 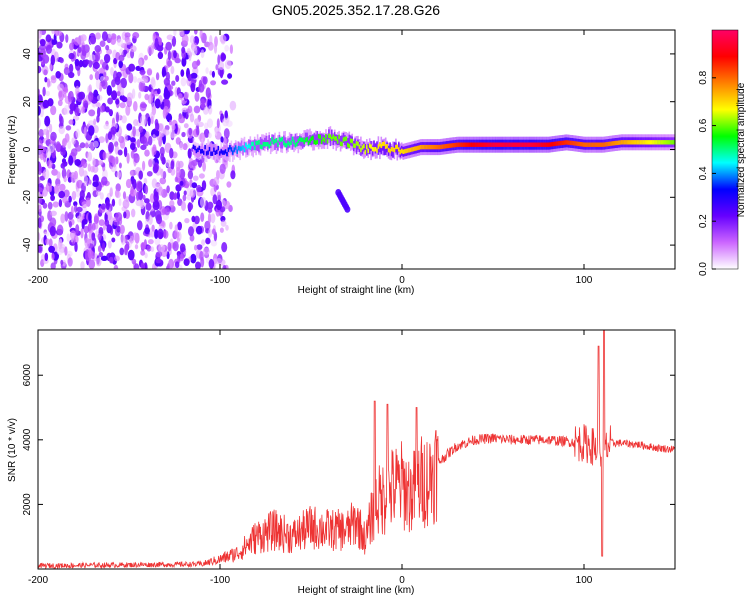 I want to click on x-tick-label: 100, so click(x=584, y=580).